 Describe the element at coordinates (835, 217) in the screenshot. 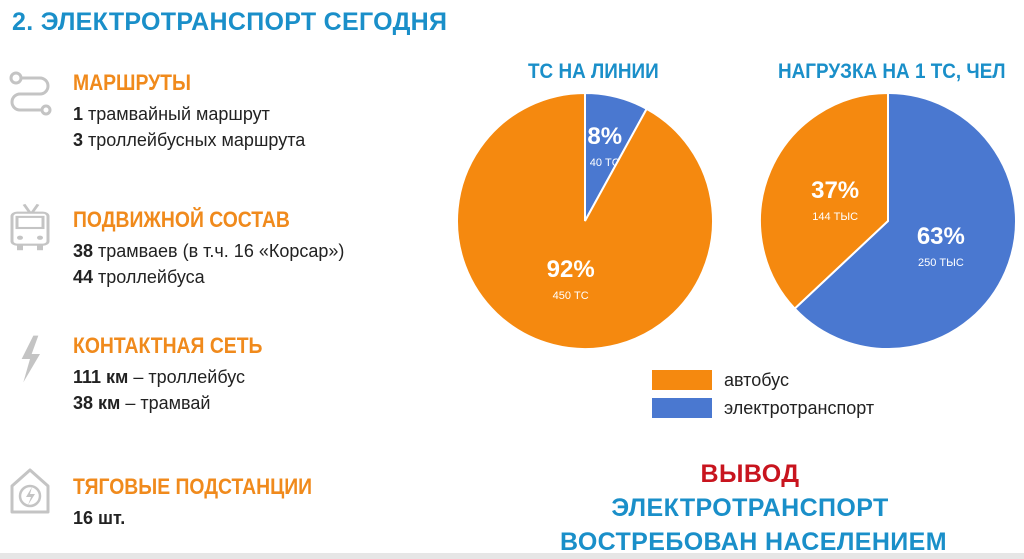

I see `pie-value-label: 144 ТЫС` at that location.